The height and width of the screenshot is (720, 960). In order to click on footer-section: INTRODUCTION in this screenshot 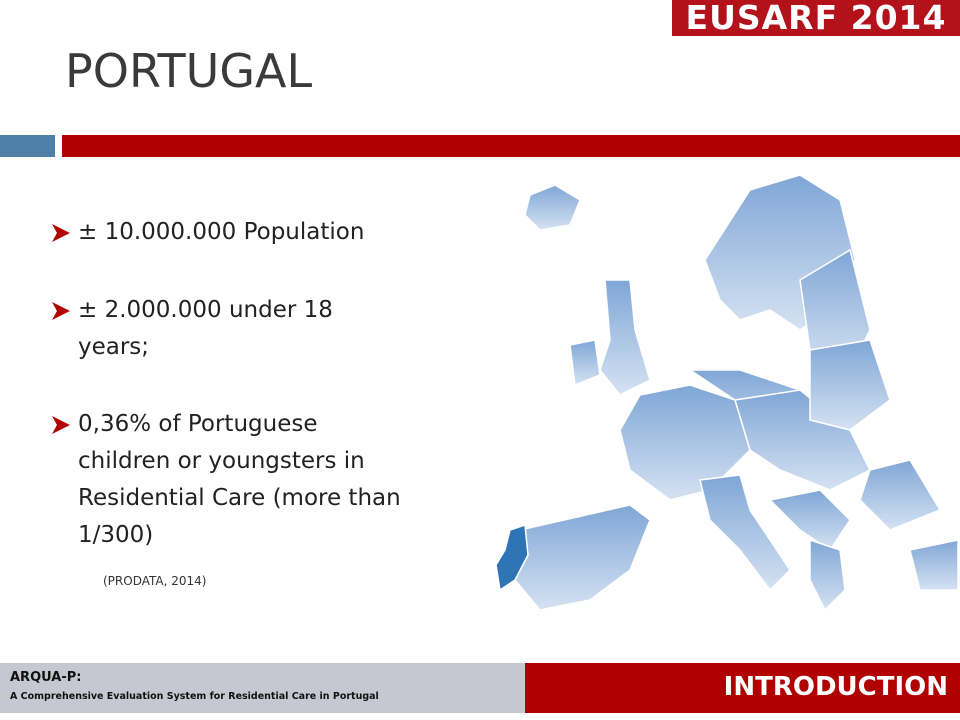, I will do `click(835, 687)`.